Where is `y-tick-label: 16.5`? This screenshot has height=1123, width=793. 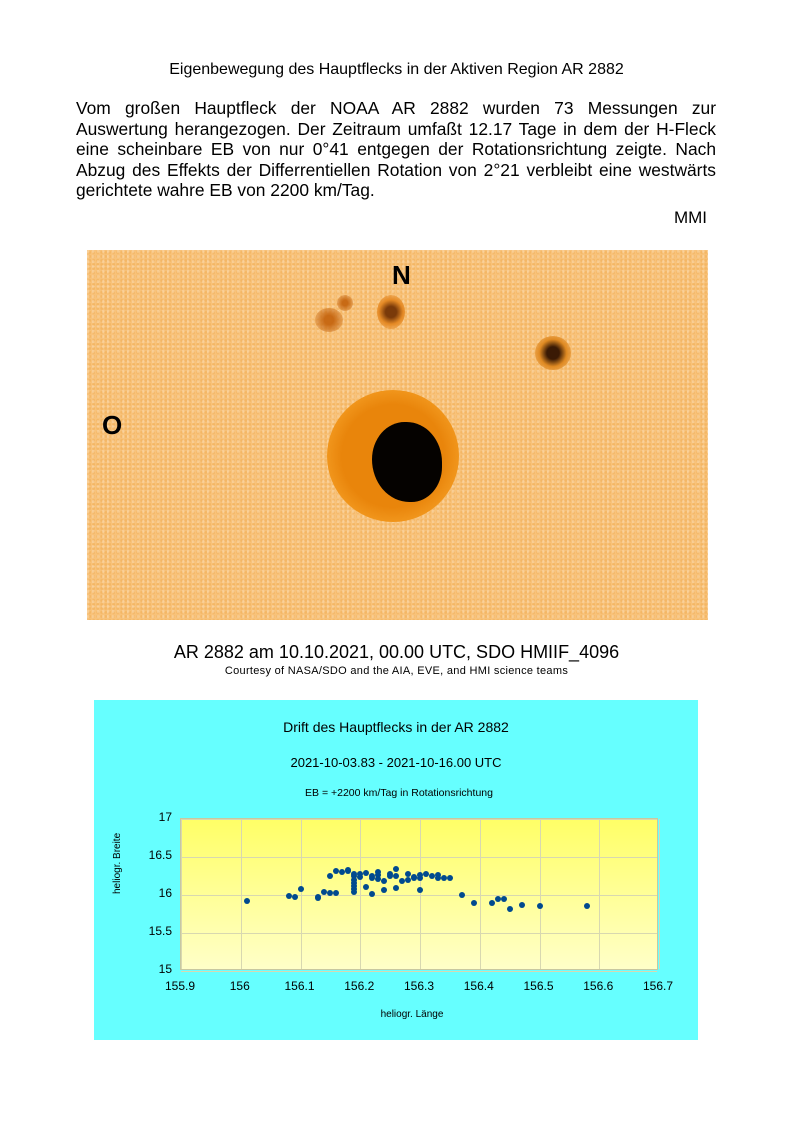 y-tick-label: 16.5 is located at coordinates (160, 855).